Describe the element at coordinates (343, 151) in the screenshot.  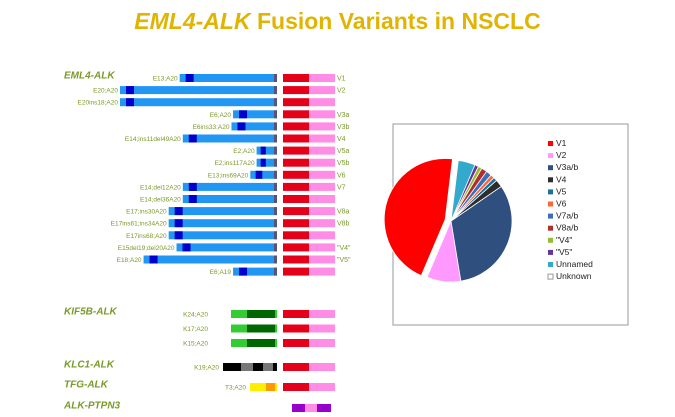
I see `variant-label: V5a` at that location.